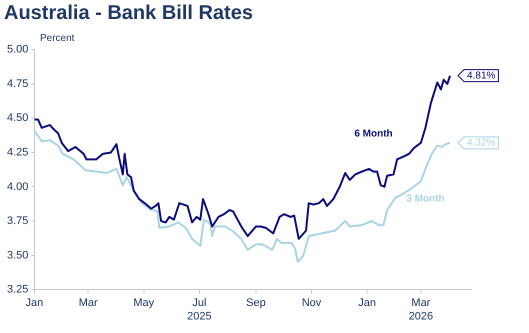 This screenshot has width=529, height=333. I want to click on y-tick-label: 4.50, so click(17, 118).